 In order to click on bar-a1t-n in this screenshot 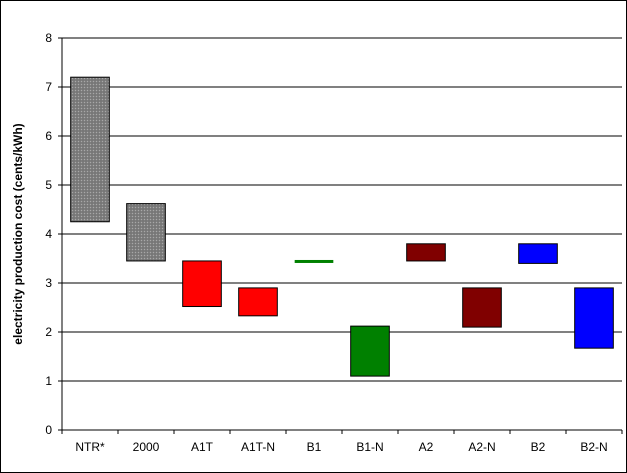, I will do `click(258, 302)`.